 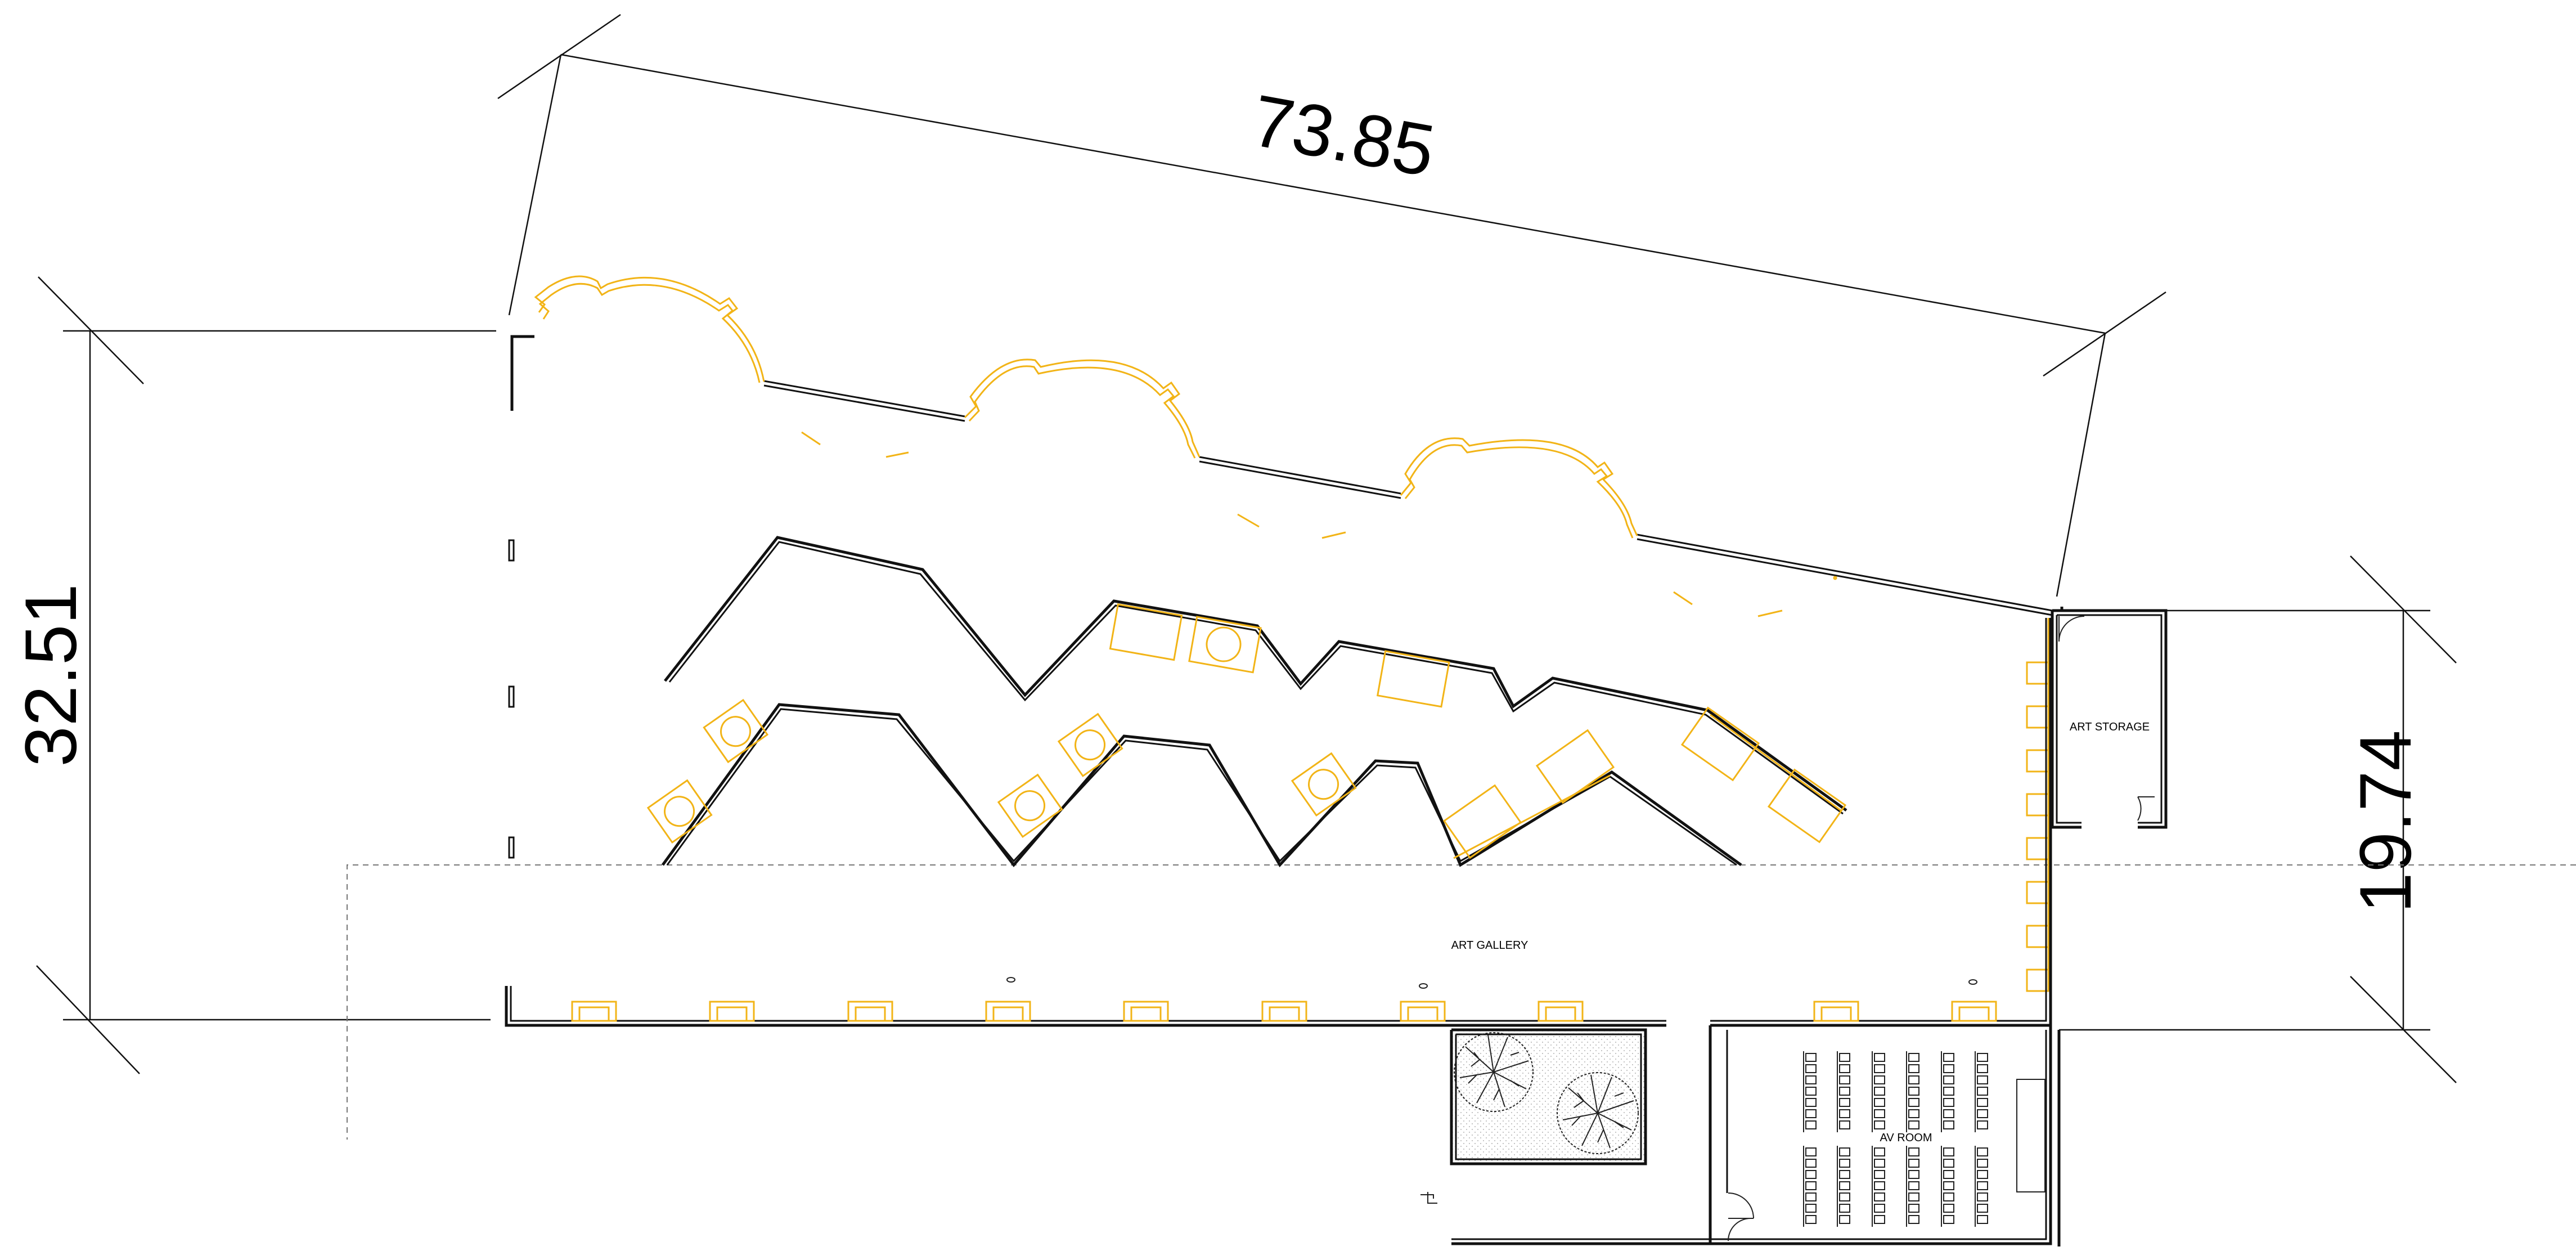 What do you see at coordinates (1343, 135) in the screenshot?
I see `dimension-top-label: 73.85` at bounding box center [1343, 135].